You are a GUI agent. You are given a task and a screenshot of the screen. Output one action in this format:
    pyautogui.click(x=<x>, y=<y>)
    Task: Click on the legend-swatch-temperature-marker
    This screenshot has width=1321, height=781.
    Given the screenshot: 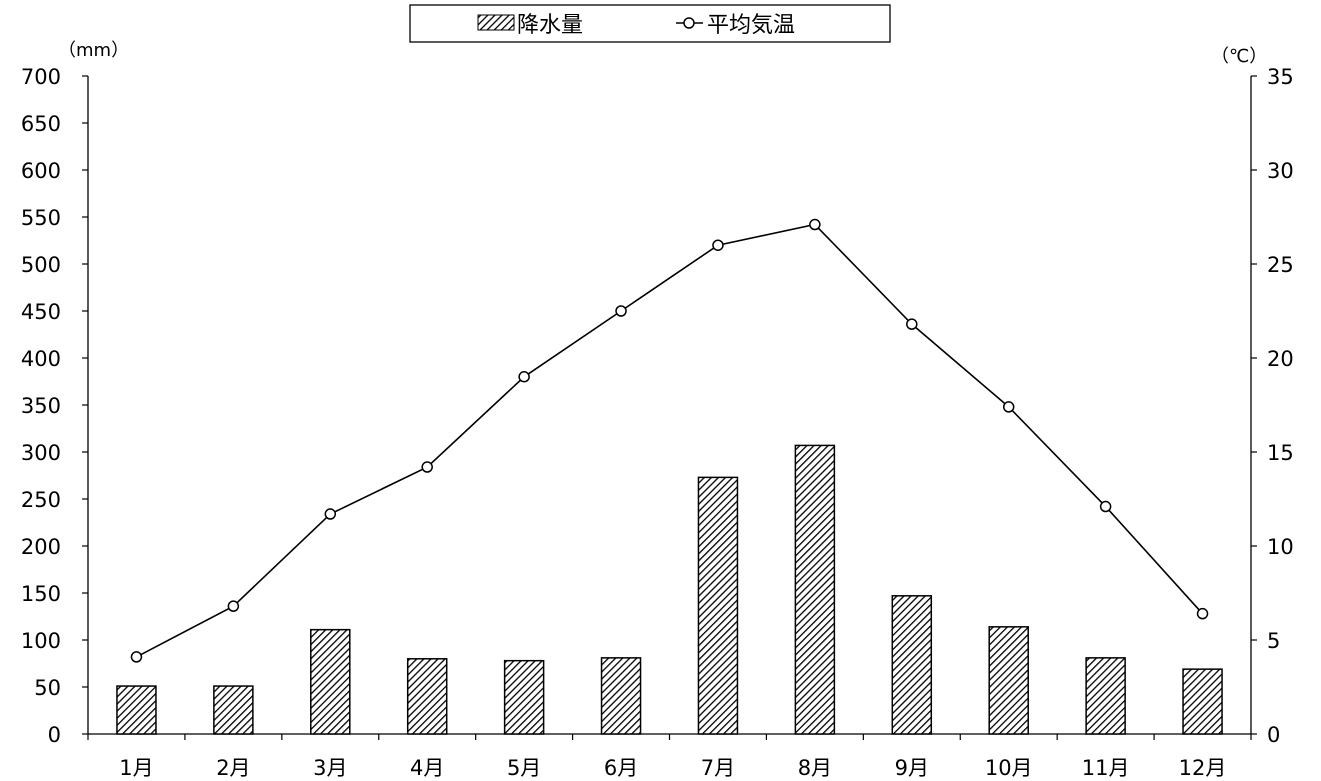 What is the action you would take?
    pyautogui.click(x=689, y=23)
    